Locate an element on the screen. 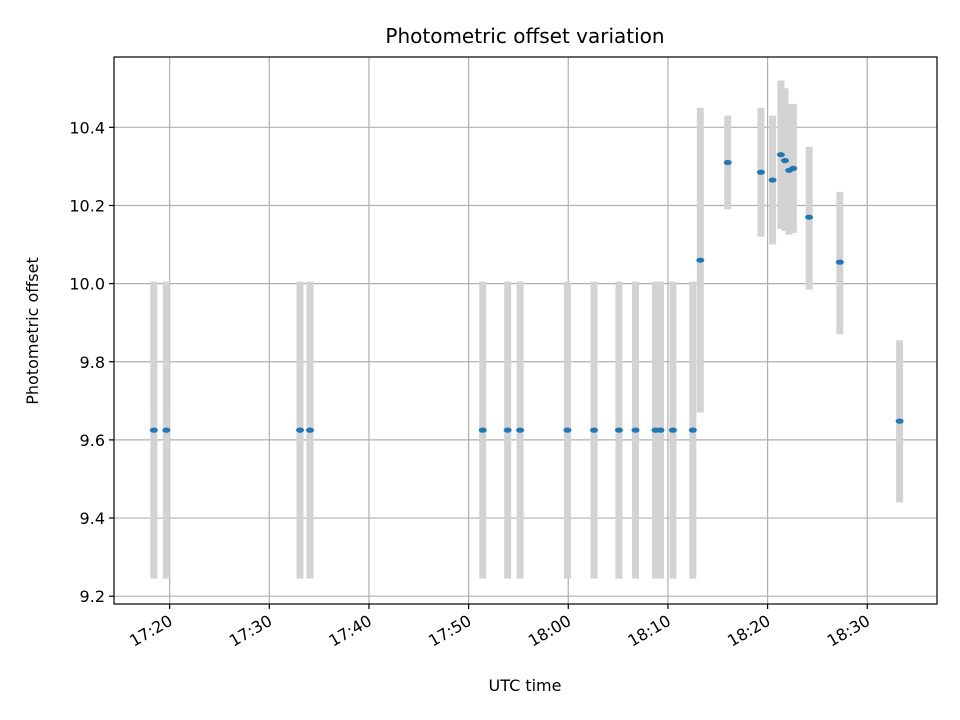 This screenshot has width=960, height=720. y-tick-label: 9.8 is located at coordinates (92, 362).